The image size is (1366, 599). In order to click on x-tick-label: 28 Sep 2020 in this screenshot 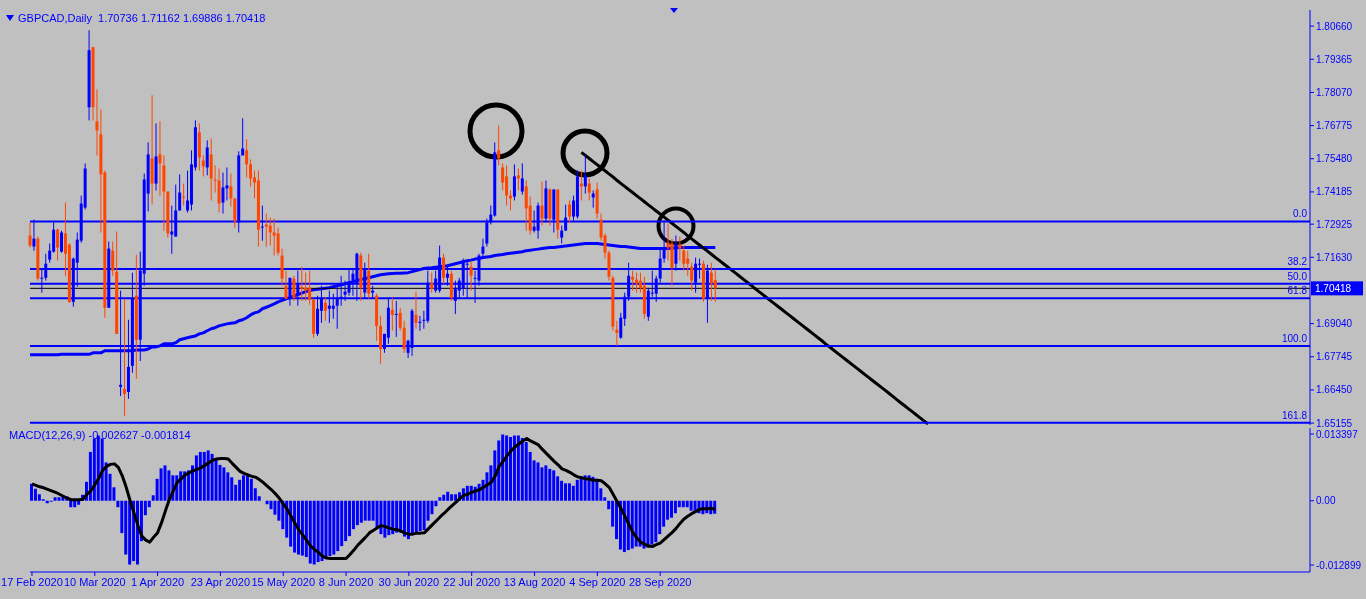, I will do `click(660, 581)`.